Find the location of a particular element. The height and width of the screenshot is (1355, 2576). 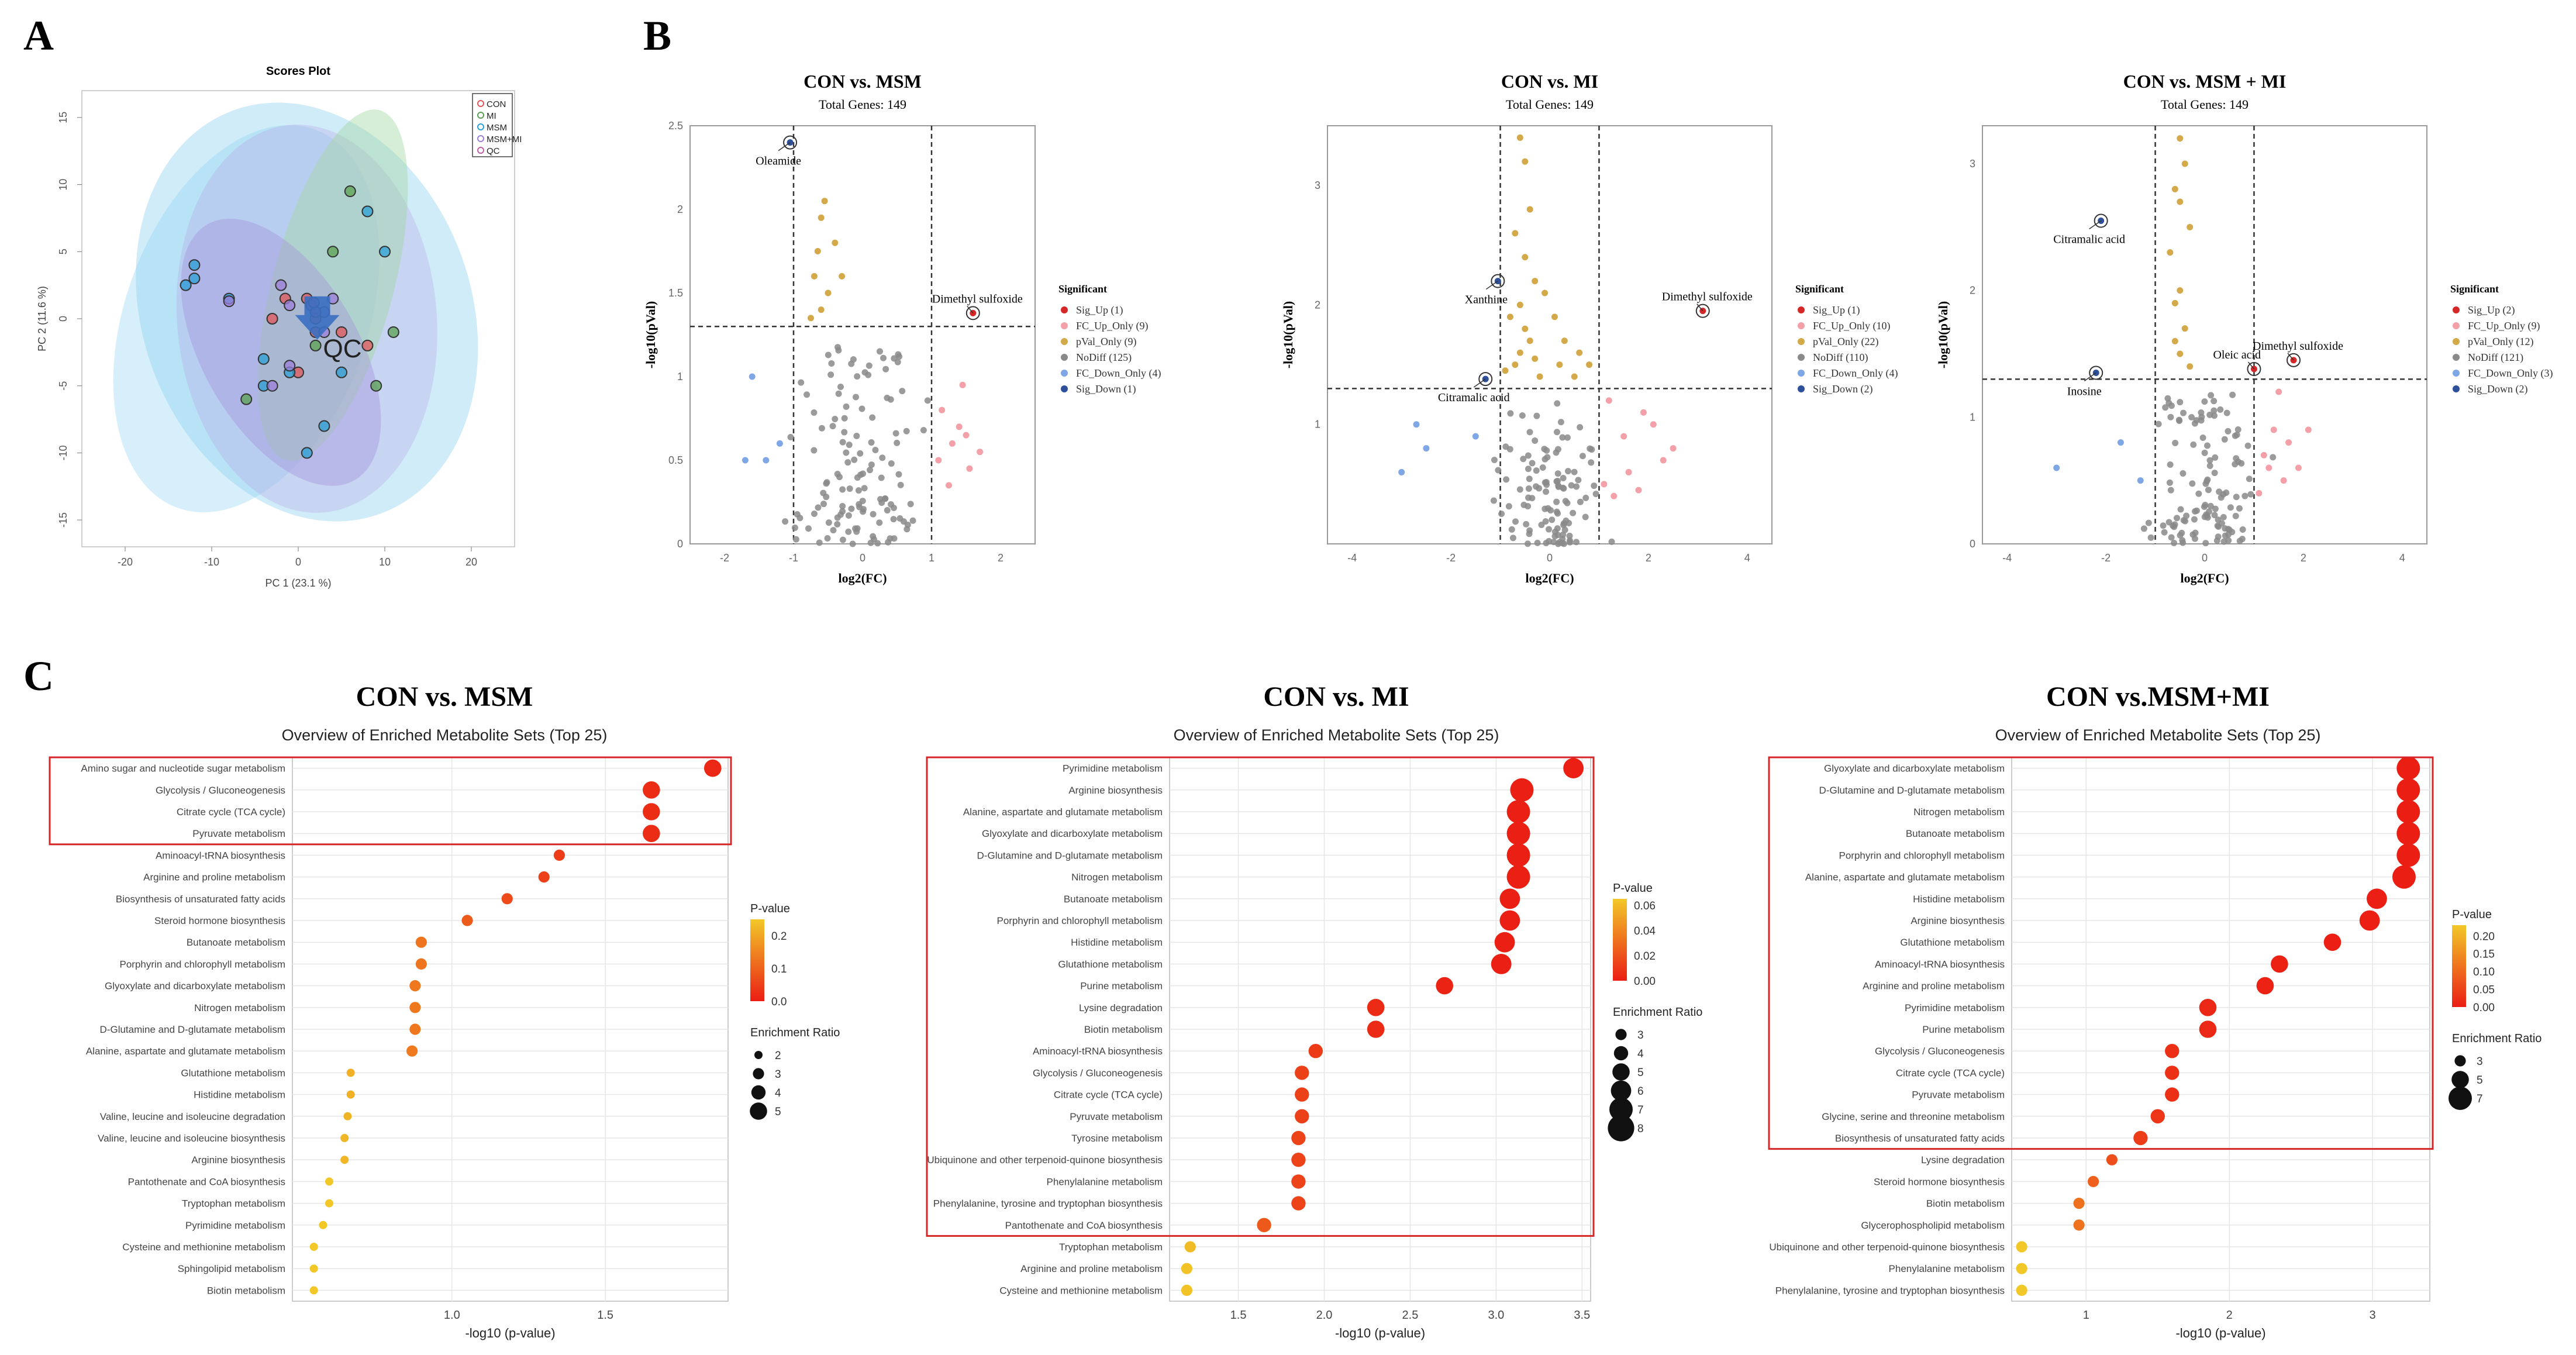

pca-point-CON is located at coordinates (272, 319).